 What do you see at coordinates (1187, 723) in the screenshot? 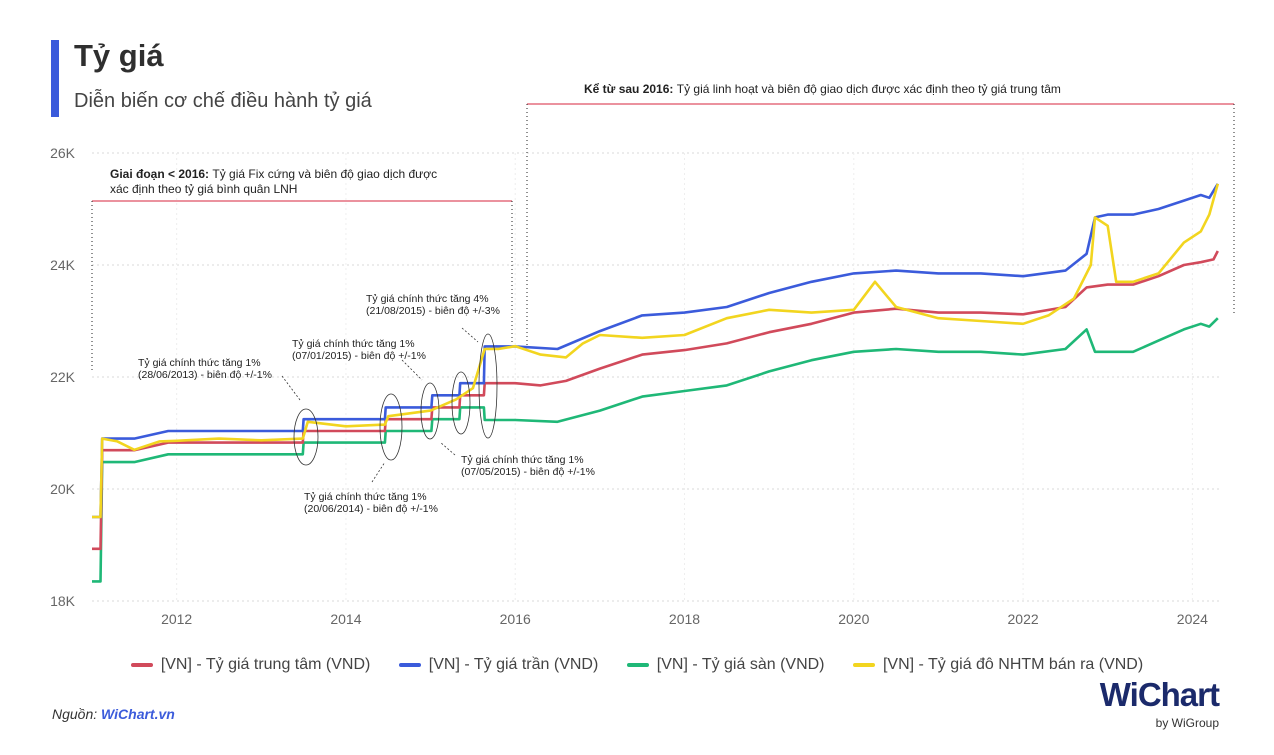
I see `logo-subtext: by WiGroup` at bounding box center [1187, 723].